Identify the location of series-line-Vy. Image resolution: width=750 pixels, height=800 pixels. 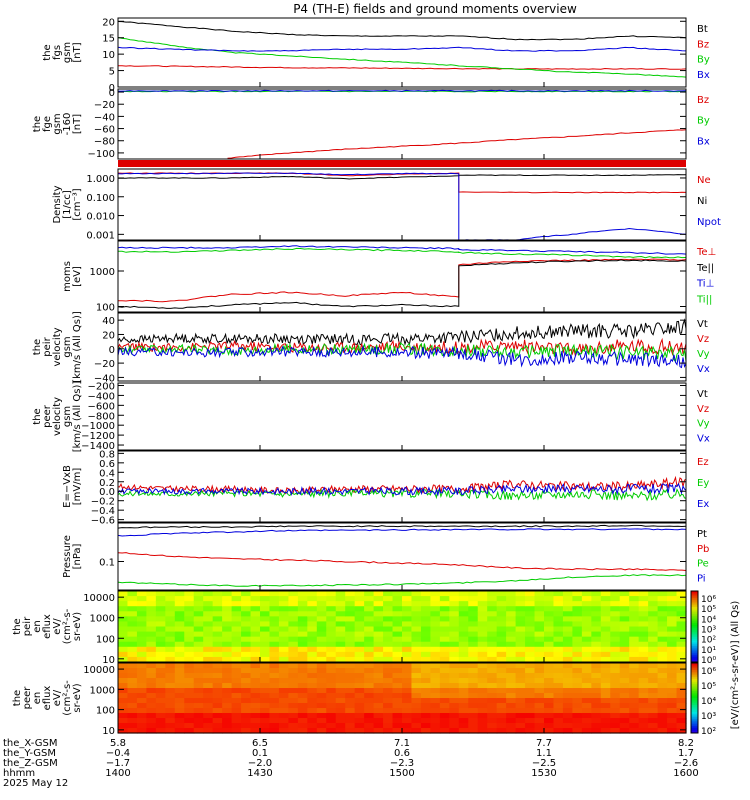
(402, 352).